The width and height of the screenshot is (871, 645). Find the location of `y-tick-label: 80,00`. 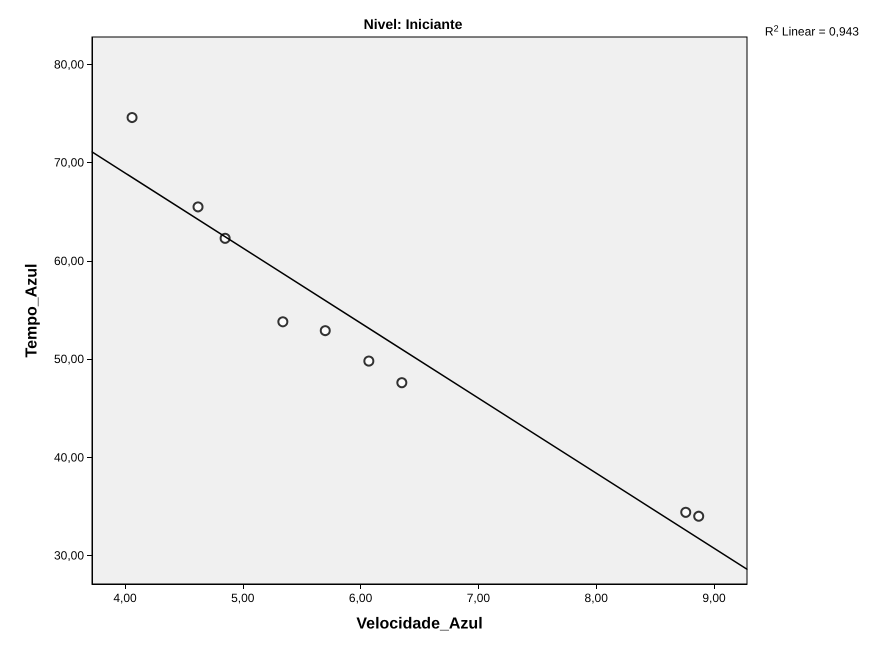

y-tick-label: 80,00 is located at coordinates (69, 64).